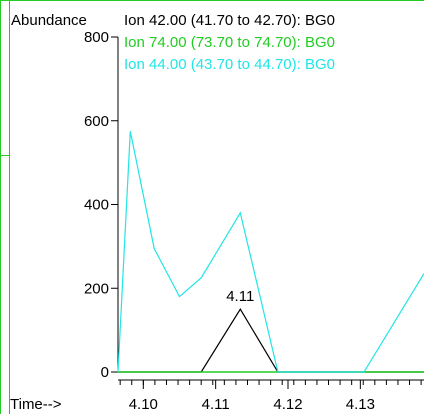  I want to click on y-axis-label: Abundance, so click(49, 20).